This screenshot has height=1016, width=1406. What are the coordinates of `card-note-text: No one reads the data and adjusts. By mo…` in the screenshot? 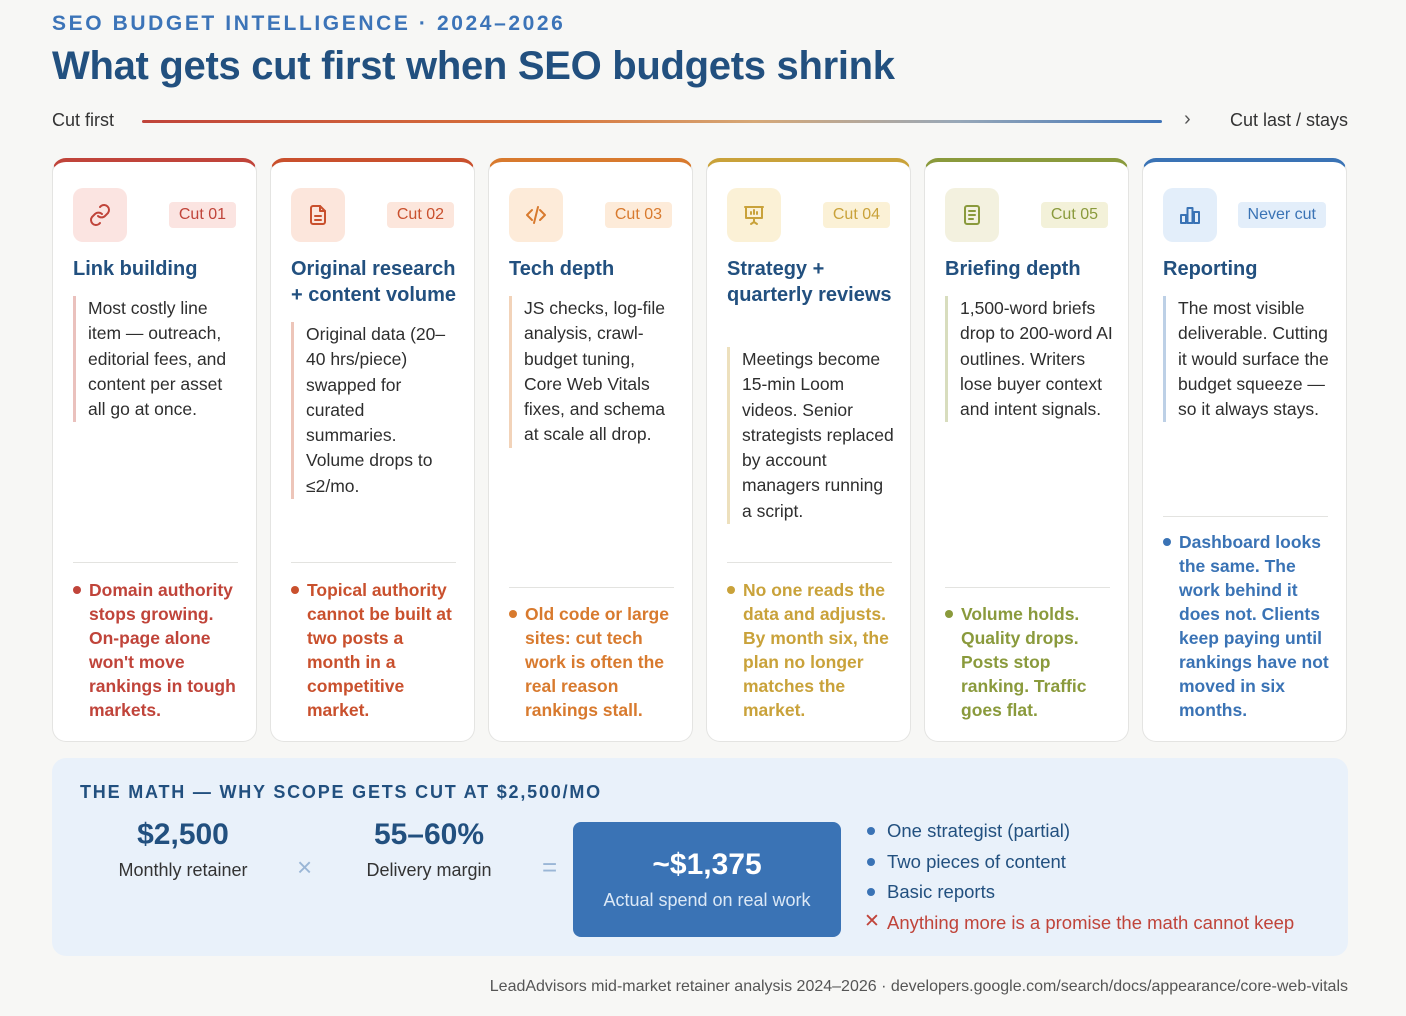 It's located at (816, 650).